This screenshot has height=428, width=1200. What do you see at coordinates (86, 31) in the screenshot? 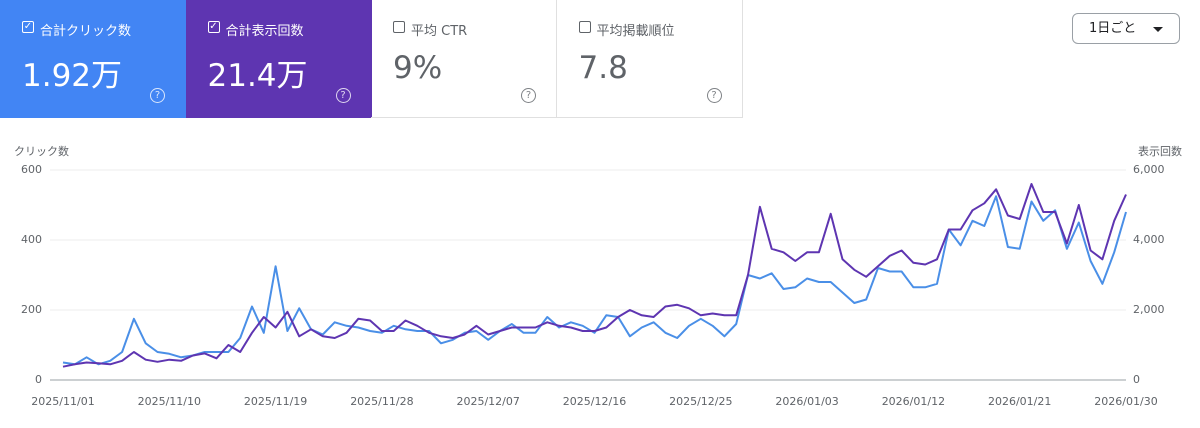
I see `metric-label: 合計クリック数` at bounding box center [86, 31].